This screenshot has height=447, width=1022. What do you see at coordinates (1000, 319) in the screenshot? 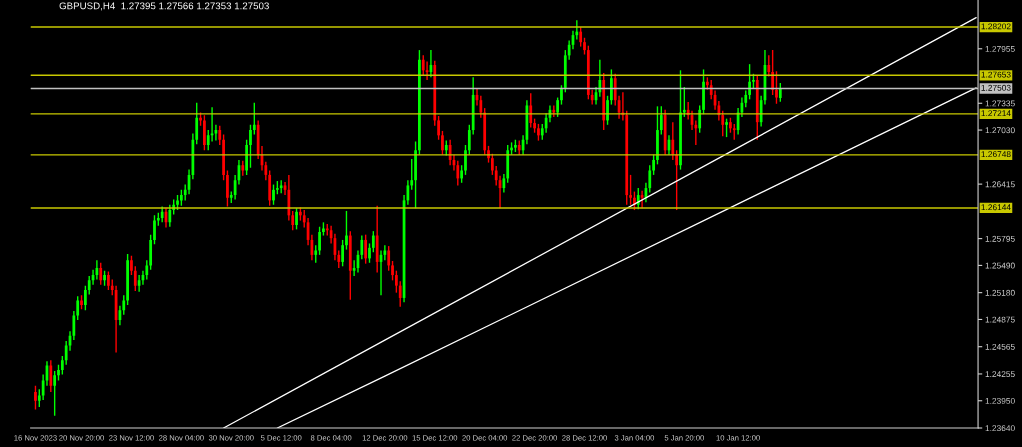
I see `y-tick-label: 1.24875` at bounding box center [1000, 319].